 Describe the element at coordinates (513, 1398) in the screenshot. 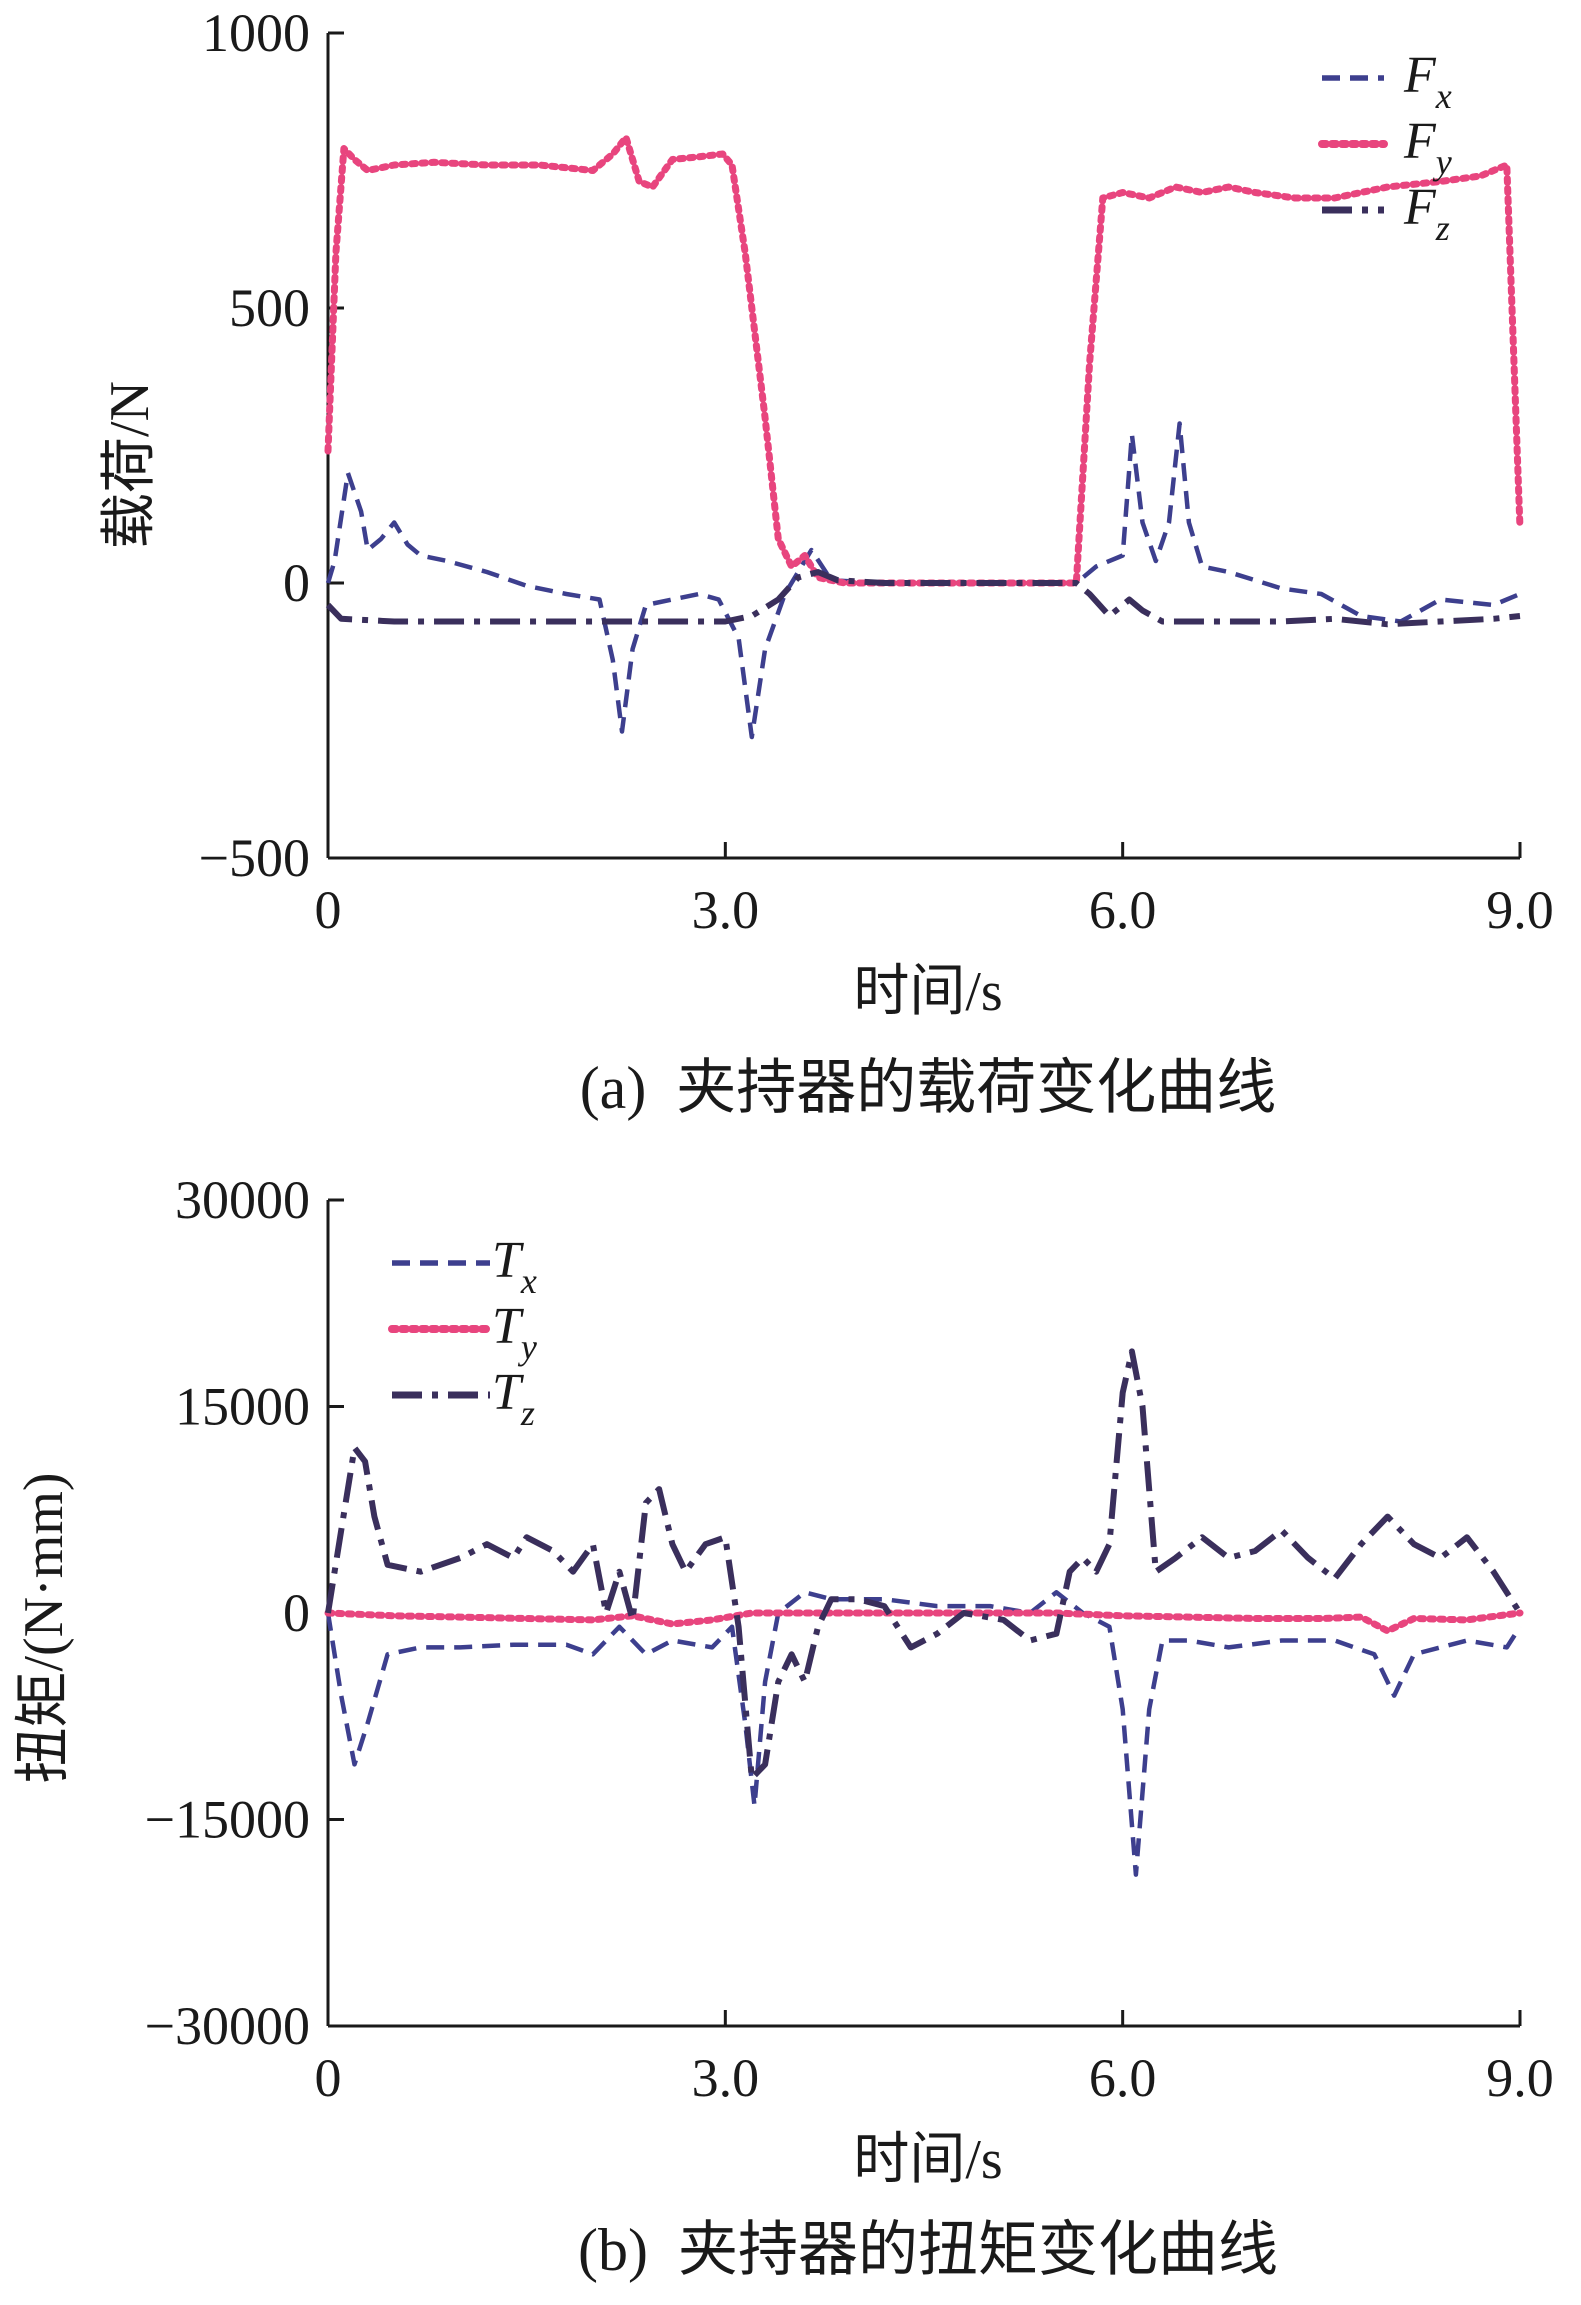

I see `legend-entry: Tz` at that location.